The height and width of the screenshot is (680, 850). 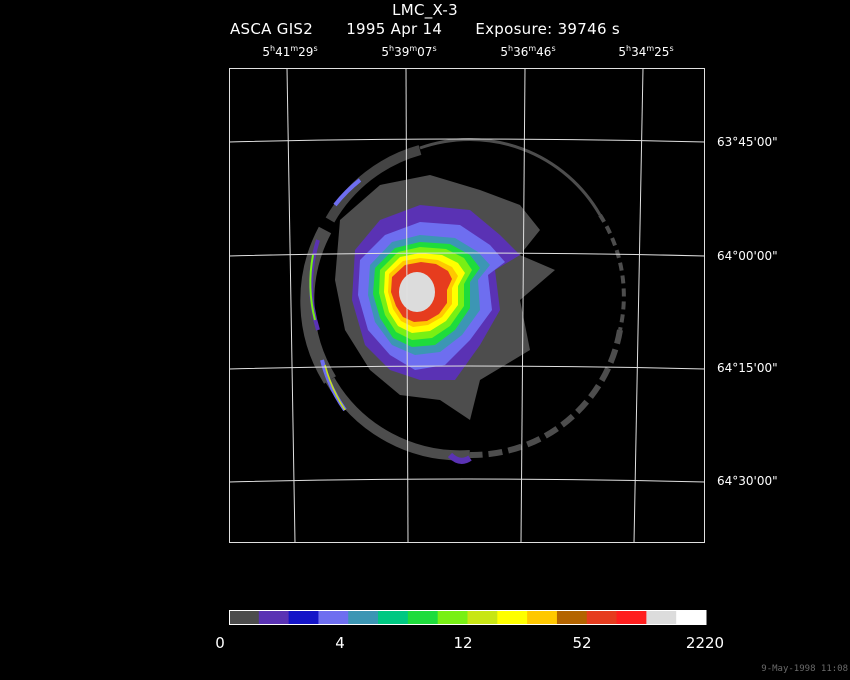 I want to click on instrument-label: ASCA GIS2, so click(x=272, y=29).